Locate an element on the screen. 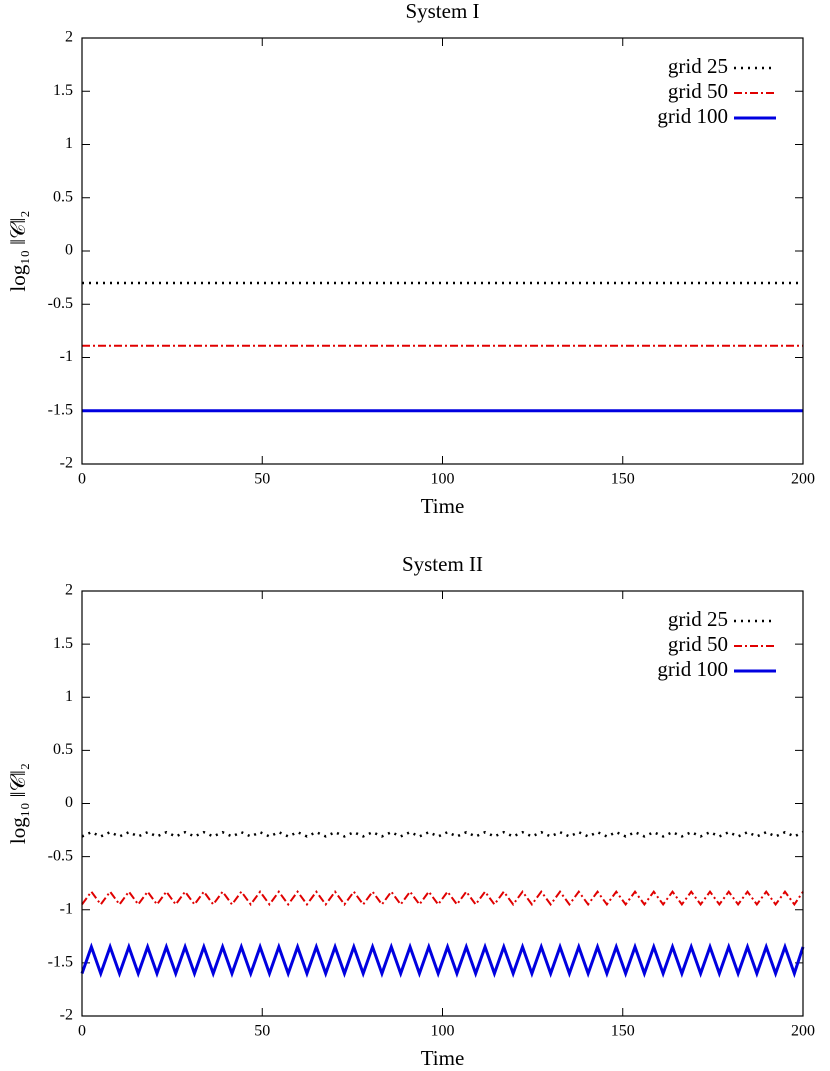  chart-title: System II is located at coordinates (442, 564).